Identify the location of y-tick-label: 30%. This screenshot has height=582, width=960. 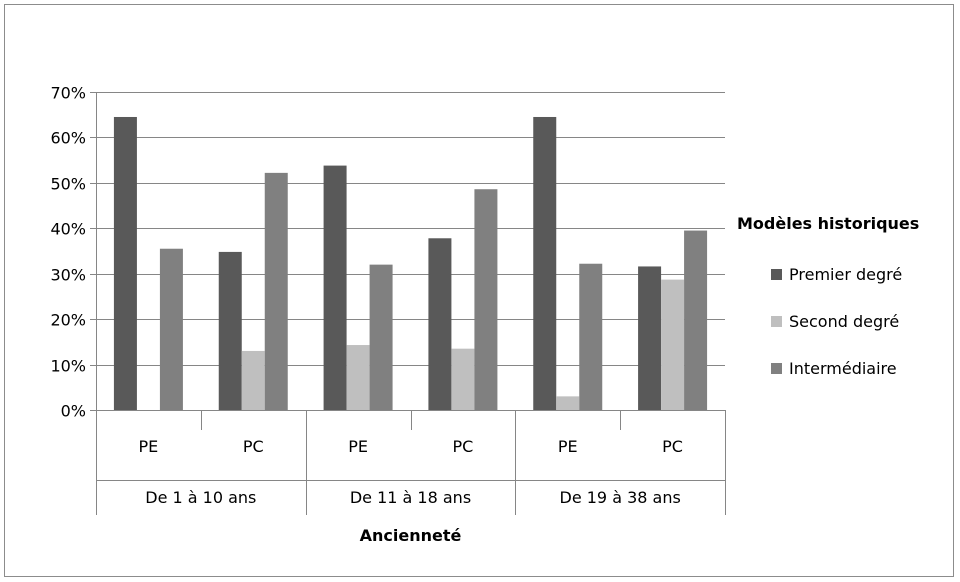
(68, 275).